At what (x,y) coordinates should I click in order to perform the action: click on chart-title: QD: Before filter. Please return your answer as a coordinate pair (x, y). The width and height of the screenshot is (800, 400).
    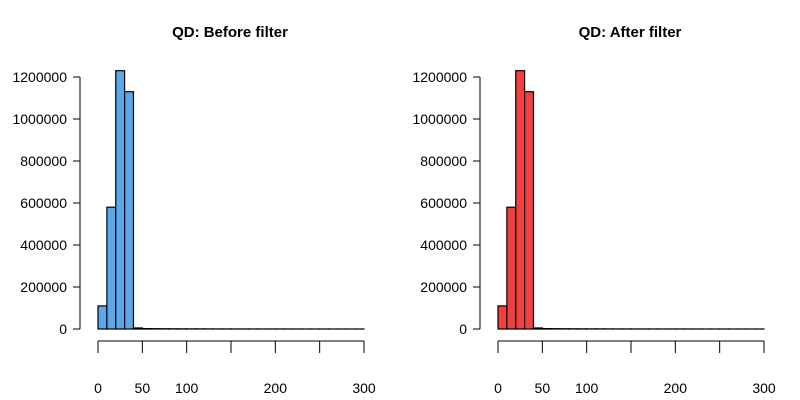
    Looking at the image, I should click on (230, 32).